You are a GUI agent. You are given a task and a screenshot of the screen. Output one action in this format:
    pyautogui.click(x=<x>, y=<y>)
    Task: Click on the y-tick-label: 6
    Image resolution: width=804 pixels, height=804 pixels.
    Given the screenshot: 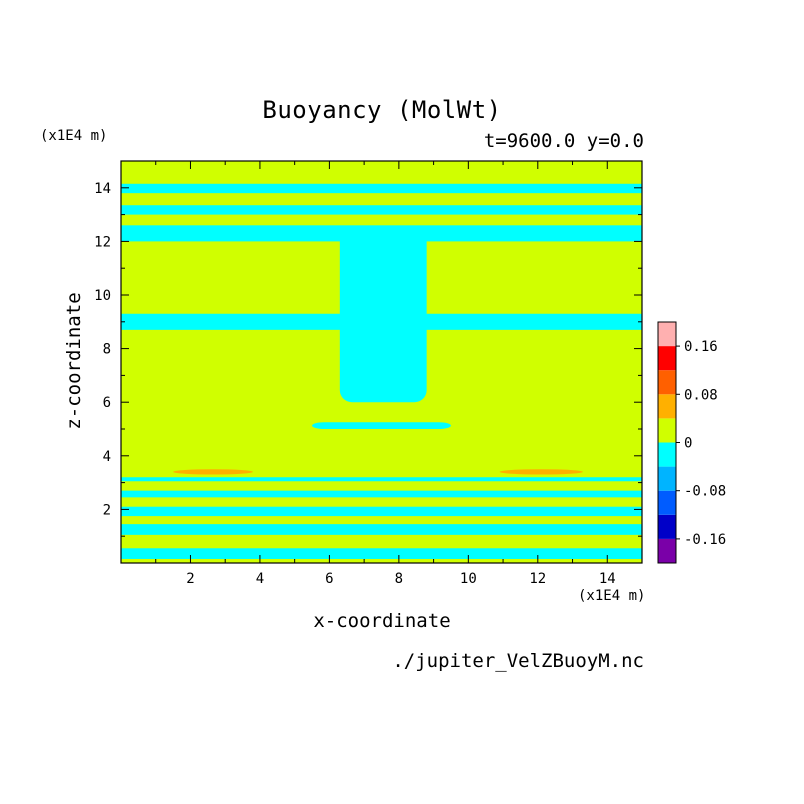 What is the action you would take?
    pyautogui.click(x=107, y=403)
    